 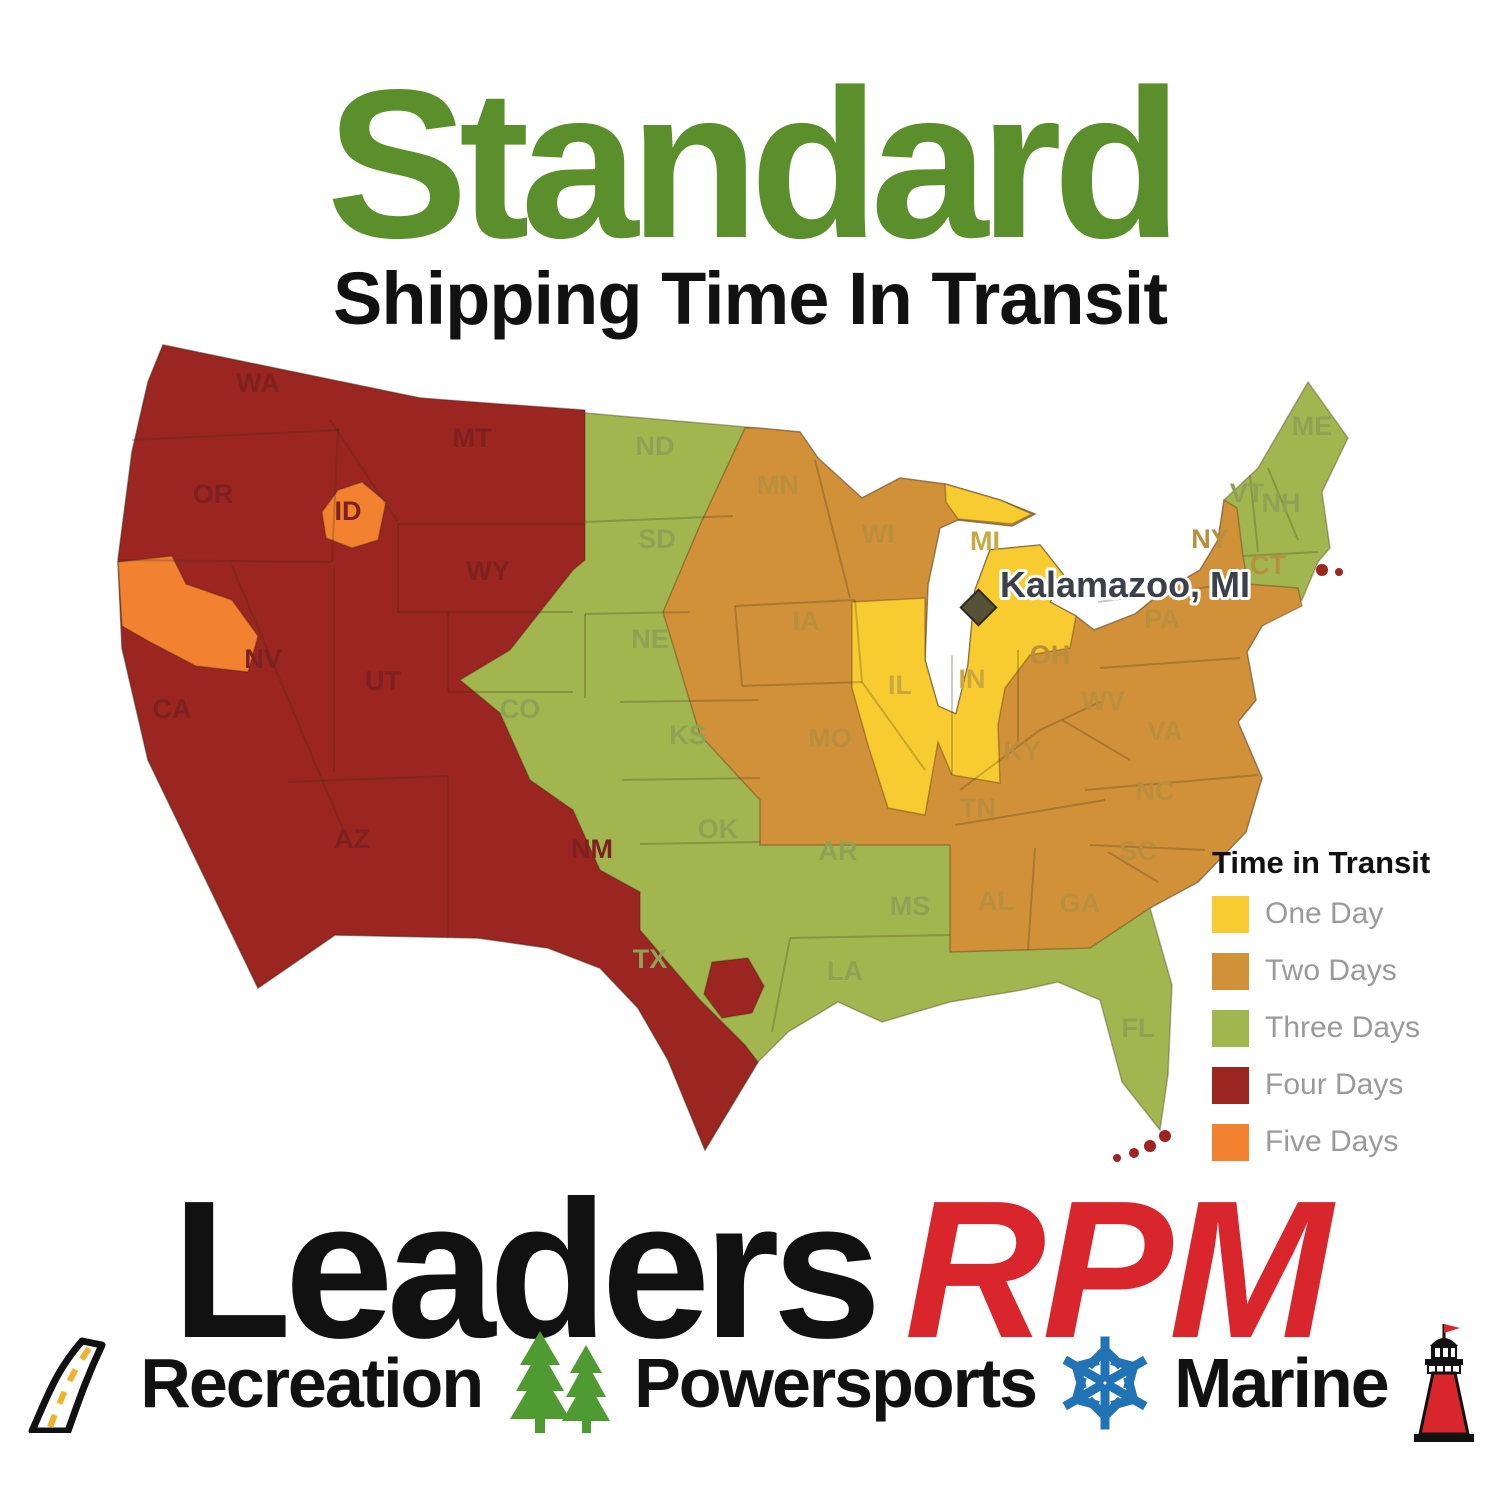 I want to click on state-label-WI: WI, so click(x=878, y=534).